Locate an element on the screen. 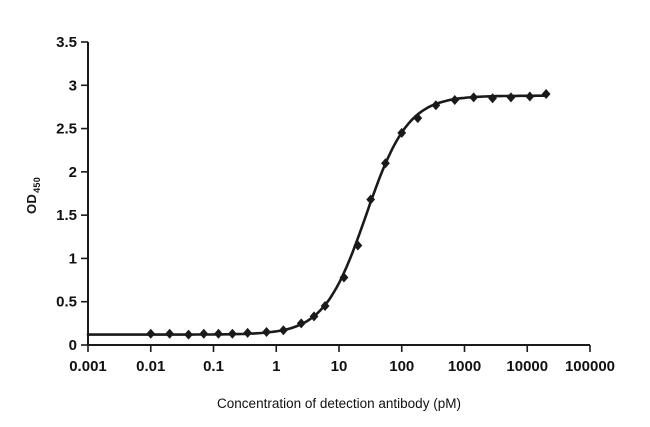  y-tick-label: 1 is located at coordinates (73, 258).